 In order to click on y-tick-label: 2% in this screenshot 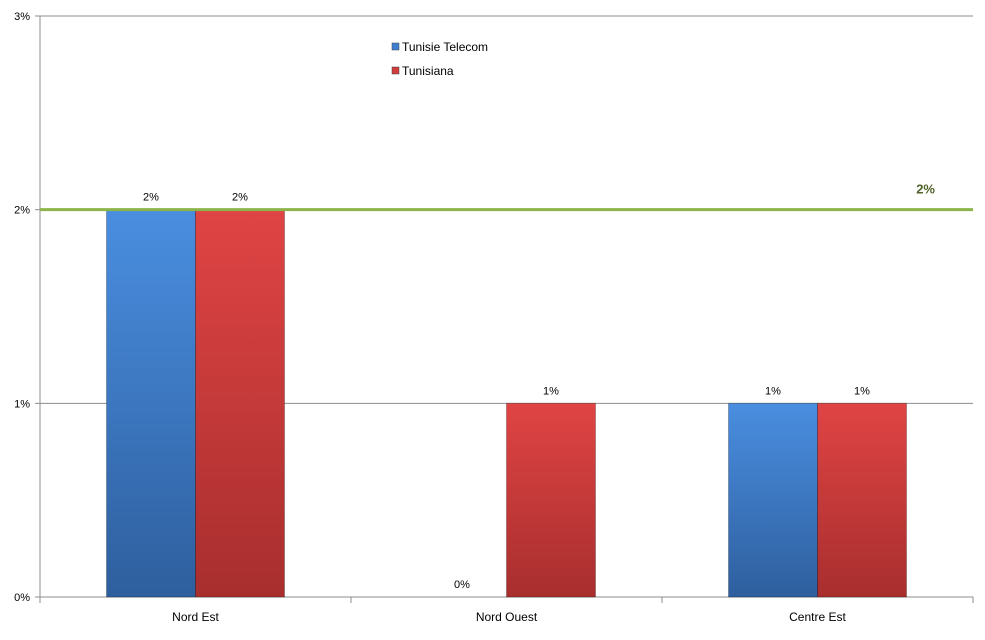, I will do `click(22, 211)`.